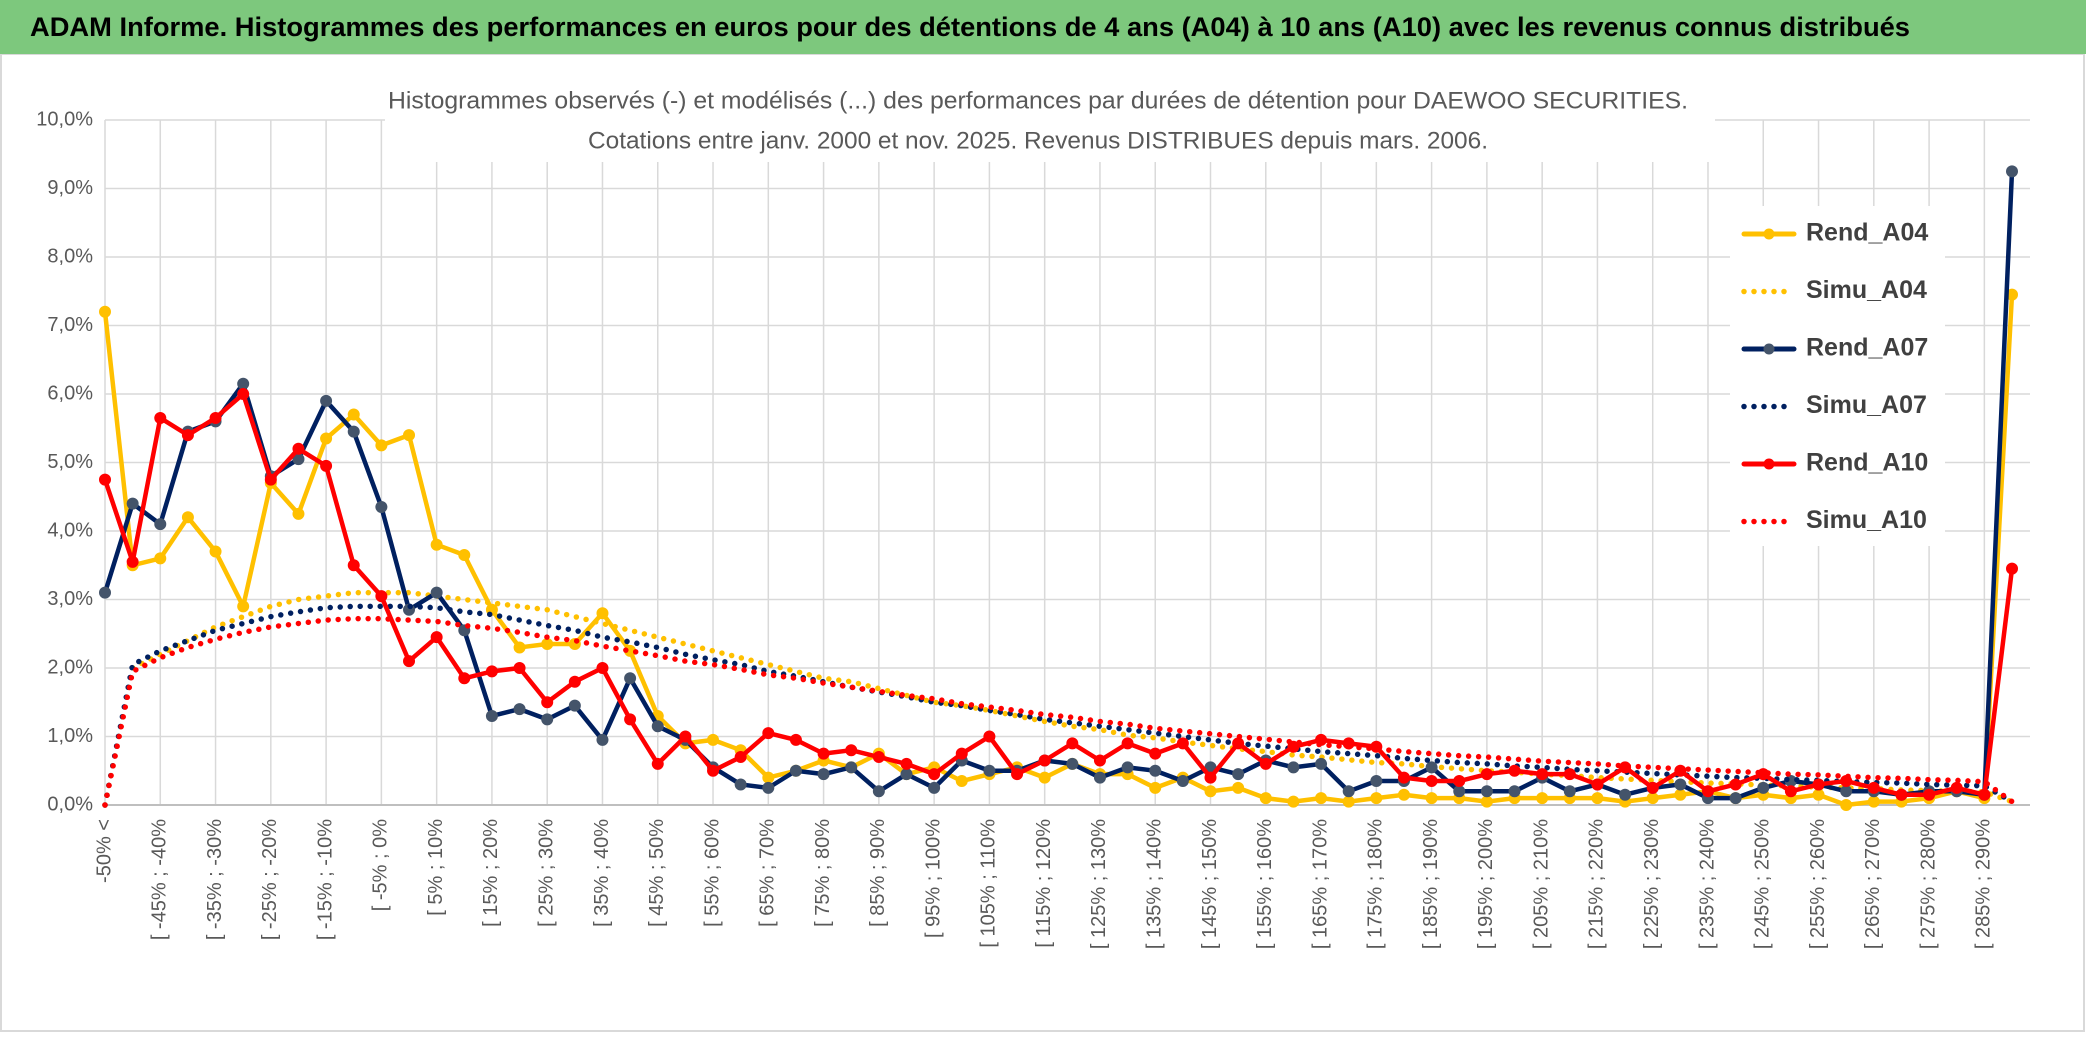 Image resolution: width=2086 pixels, height=1038 pixels. What do you see at coordinates (1873, 884) in the screenshot?
I see `x-tick-label: [ 265% ; 270%` at bounding box center [1873, 884].